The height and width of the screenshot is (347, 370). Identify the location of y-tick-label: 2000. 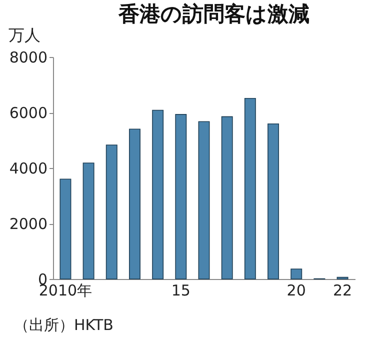
(28, 224).